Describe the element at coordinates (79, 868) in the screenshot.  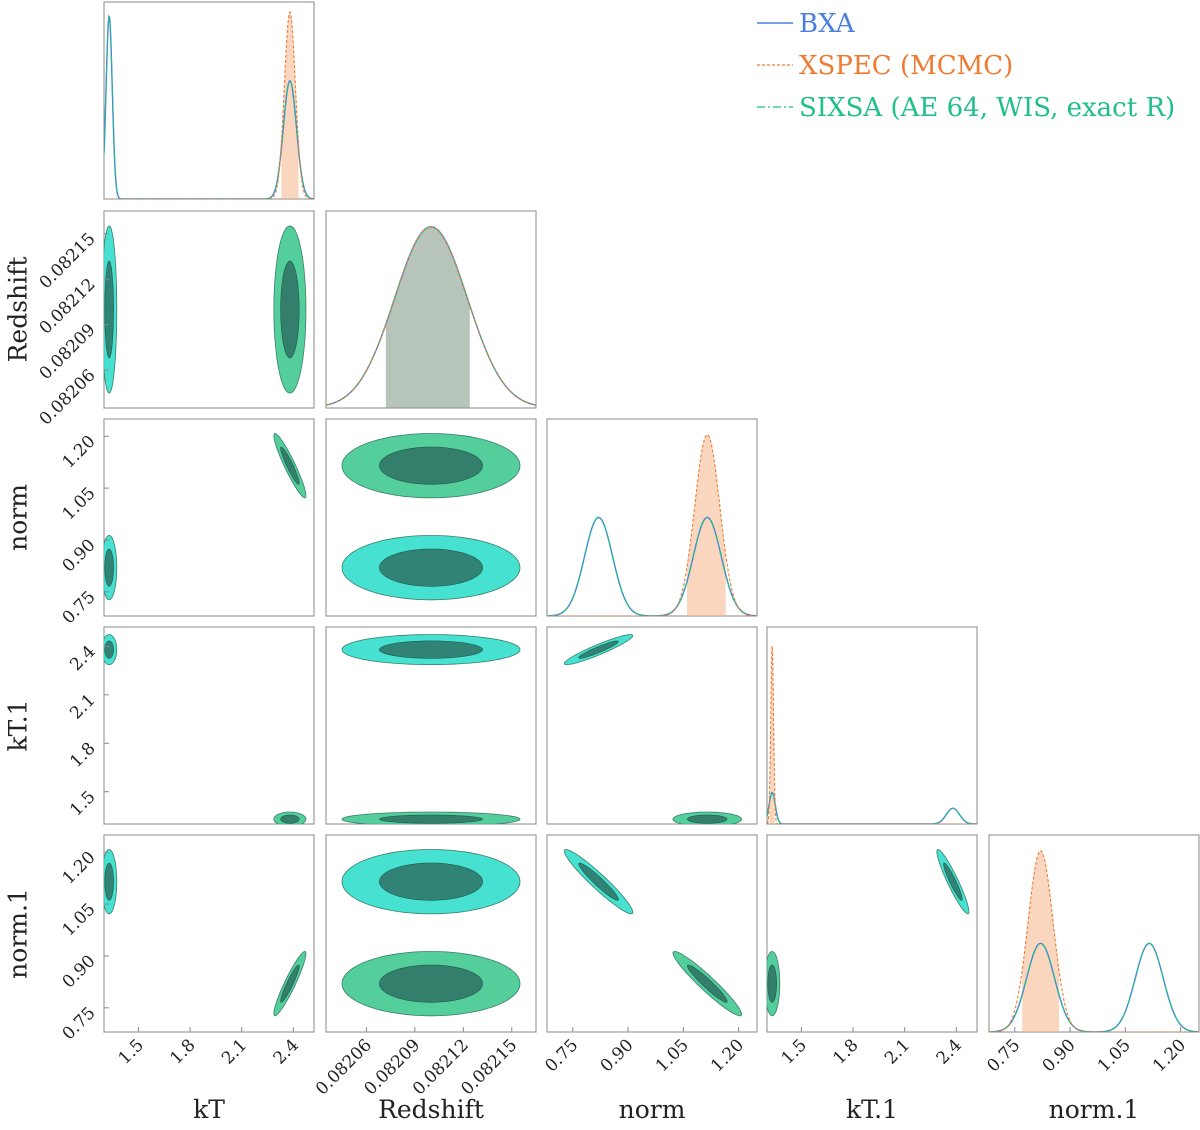
I see `y-tick-label-norm-1-3: 1.20` at that location.